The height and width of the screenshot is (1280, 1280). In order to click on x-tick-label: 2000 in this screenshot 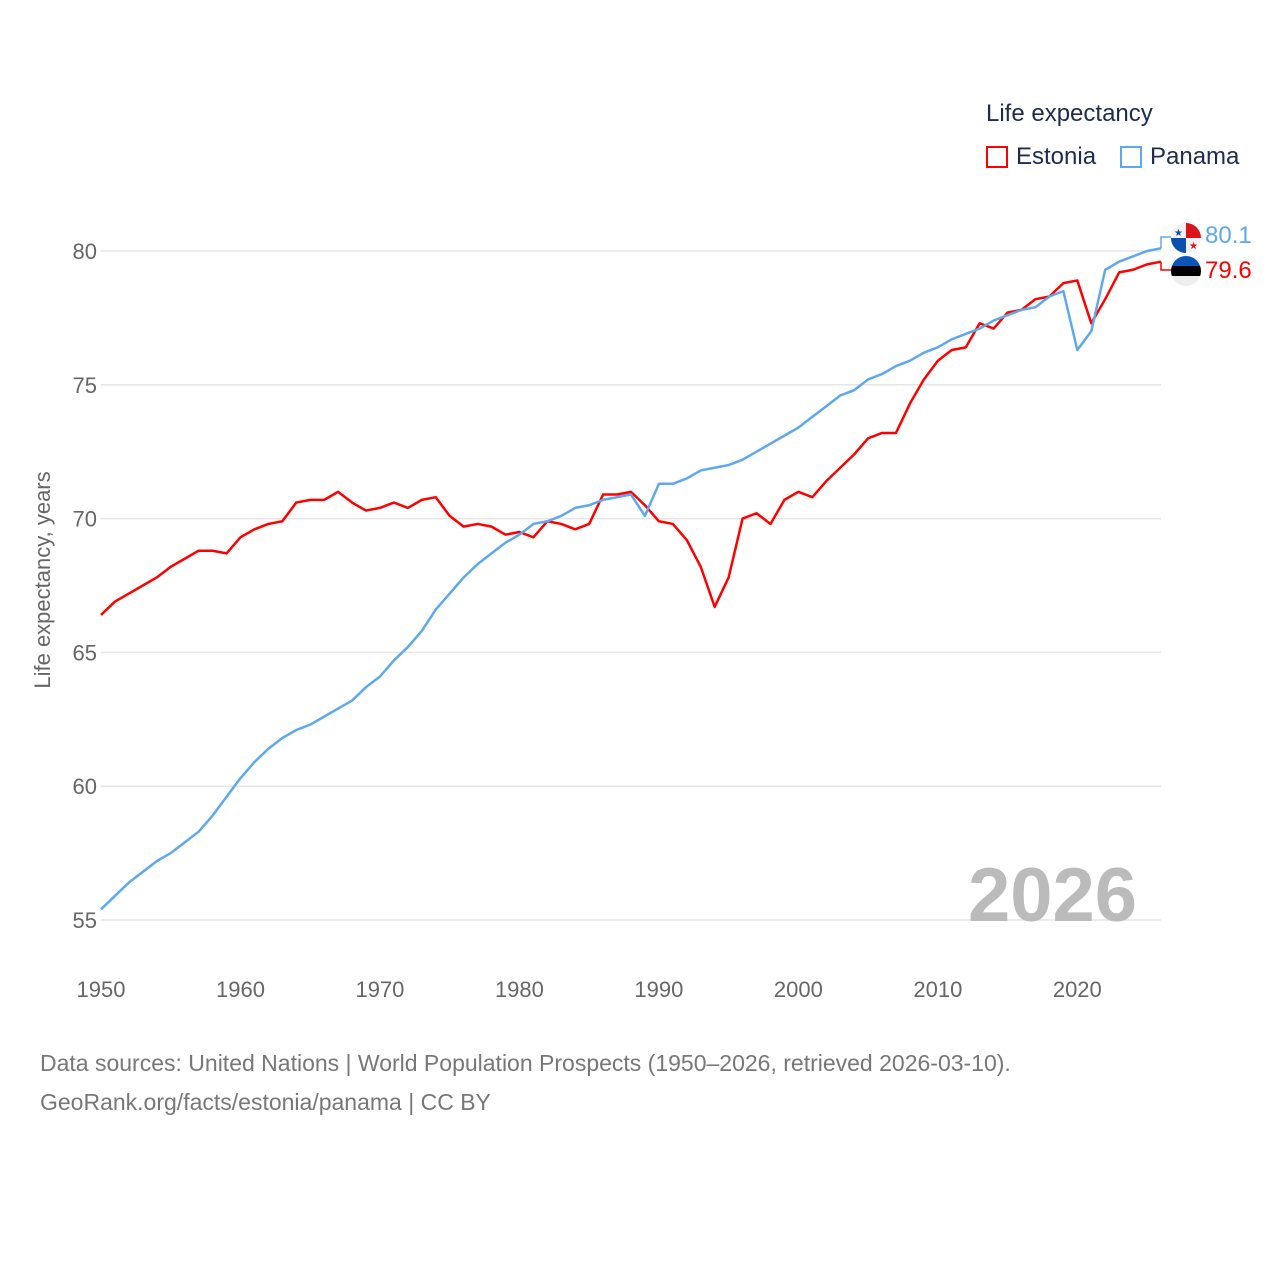, I will do `click(798, 989)`.